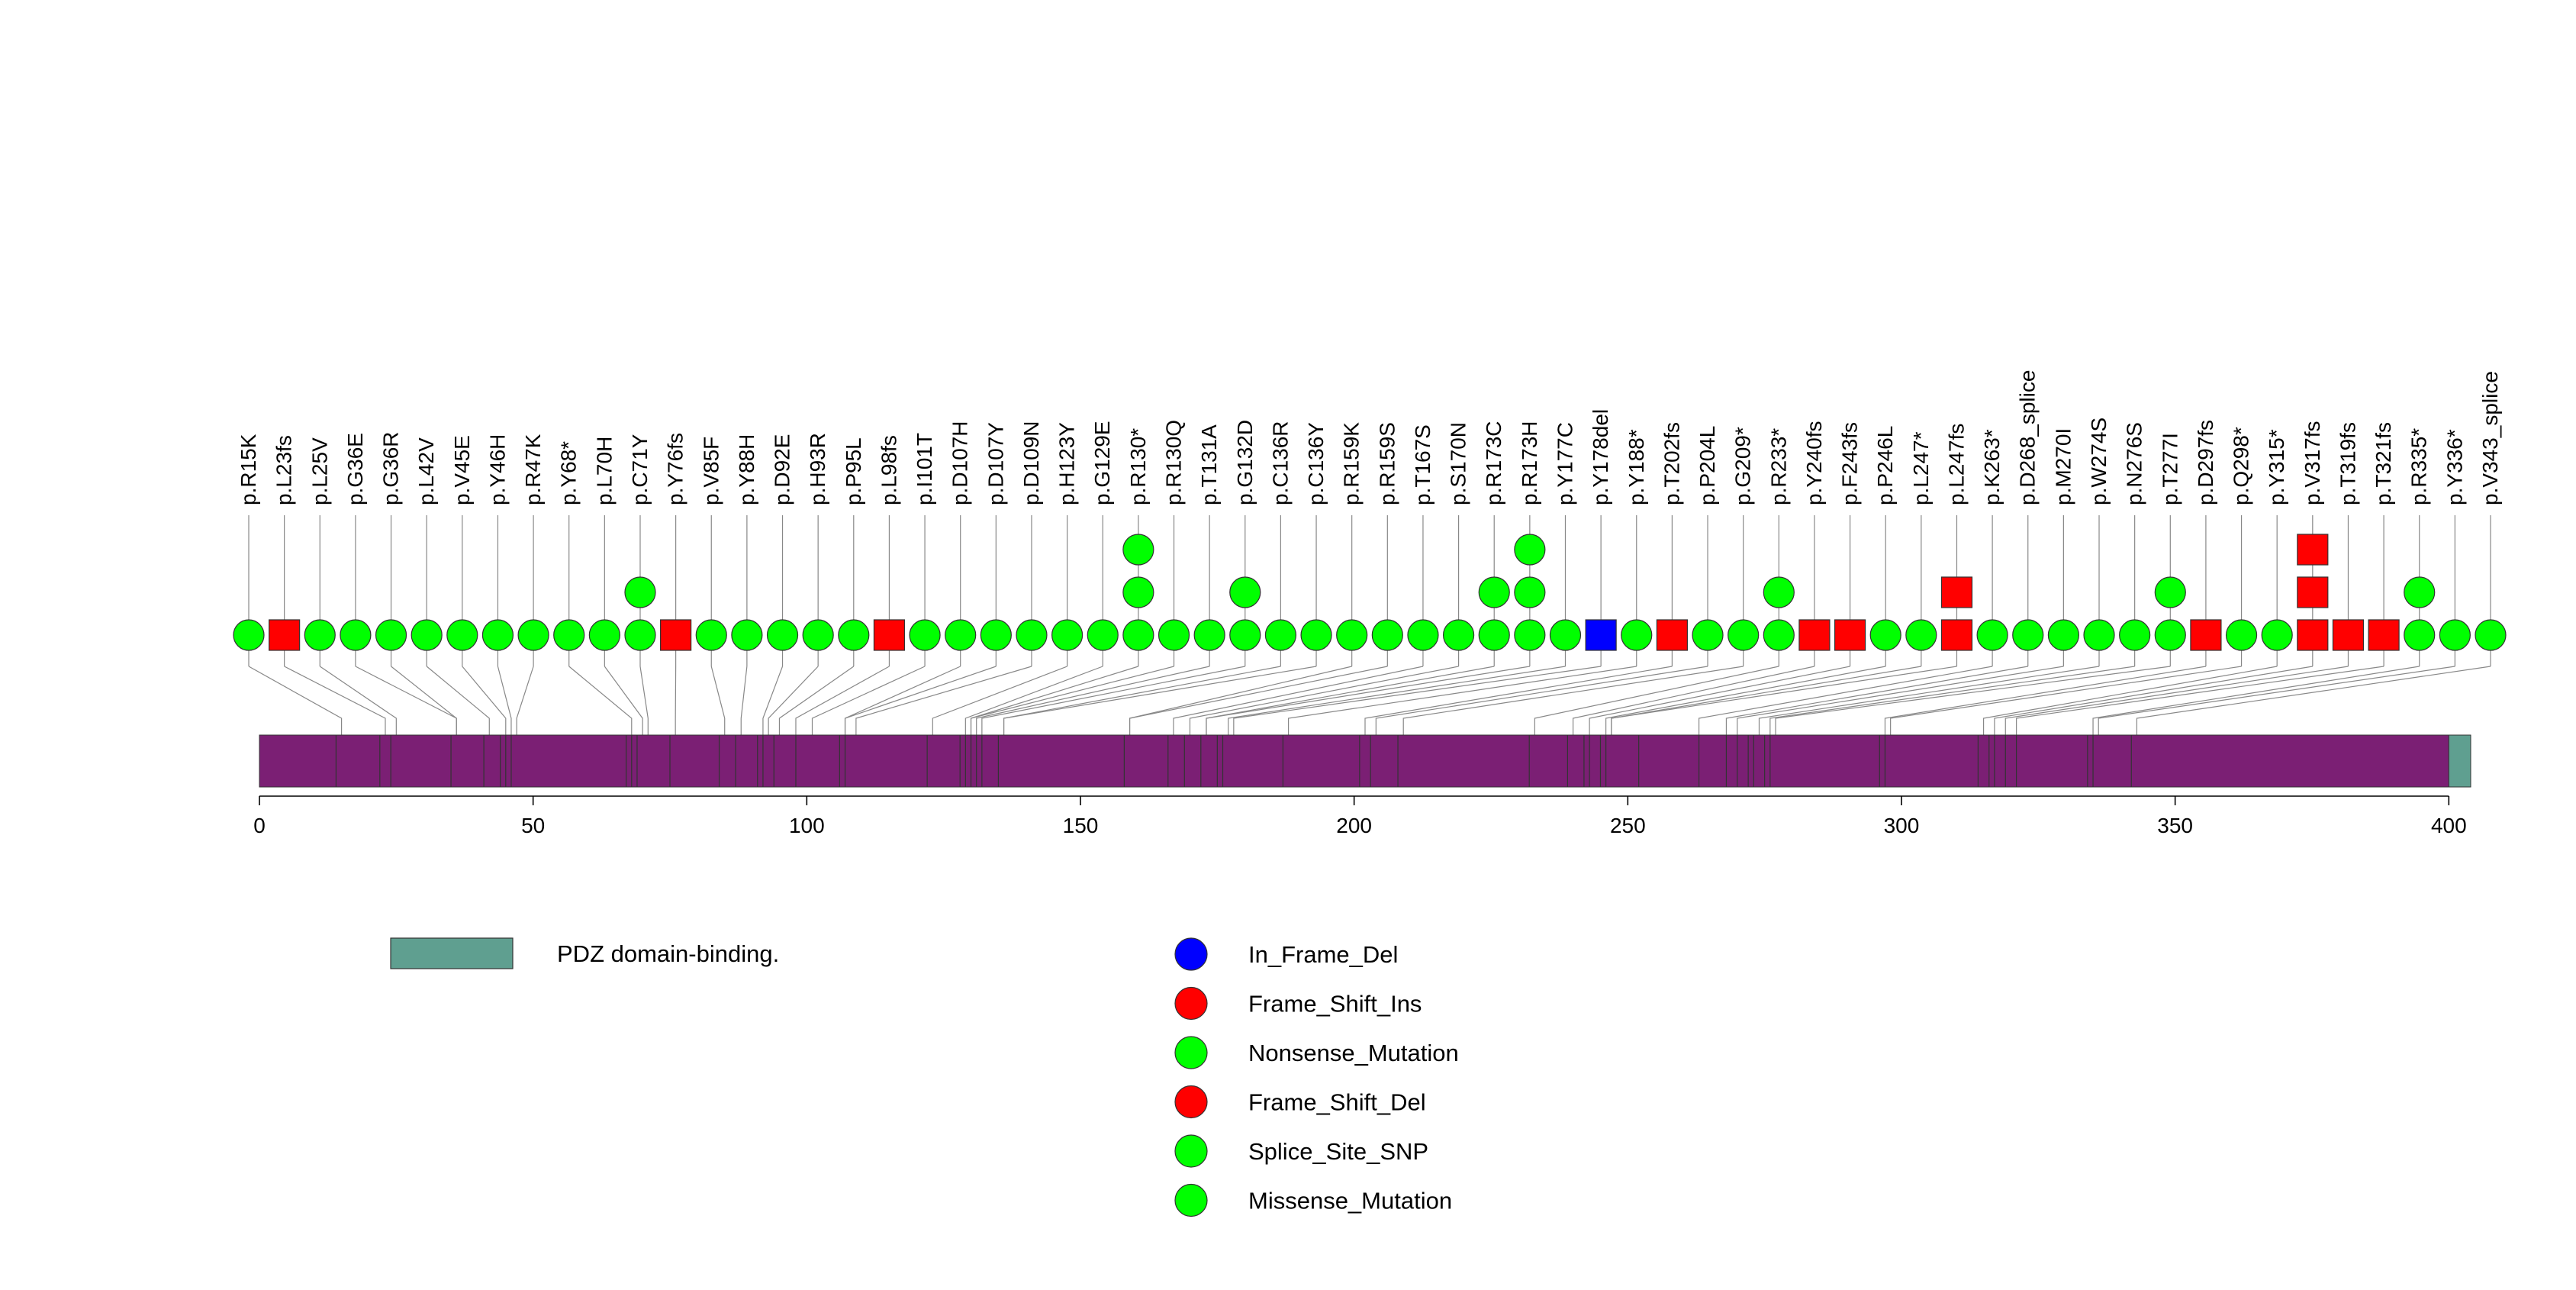 Image resolution: width=2576 pixels, height=1290 pixels. What do you see at coordinates (533, 825) in the screenshot?
I see `x-tick-label: 50` at bounding box center [533, 825].